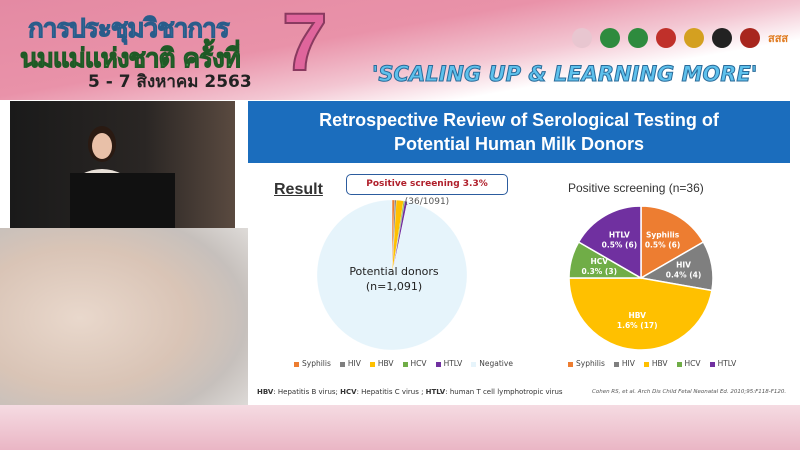 This screenshot has height=450, width=800. Describe the element at coordinates (492, 363) in the screenshot. I see `legend-item: Negative` at that location.